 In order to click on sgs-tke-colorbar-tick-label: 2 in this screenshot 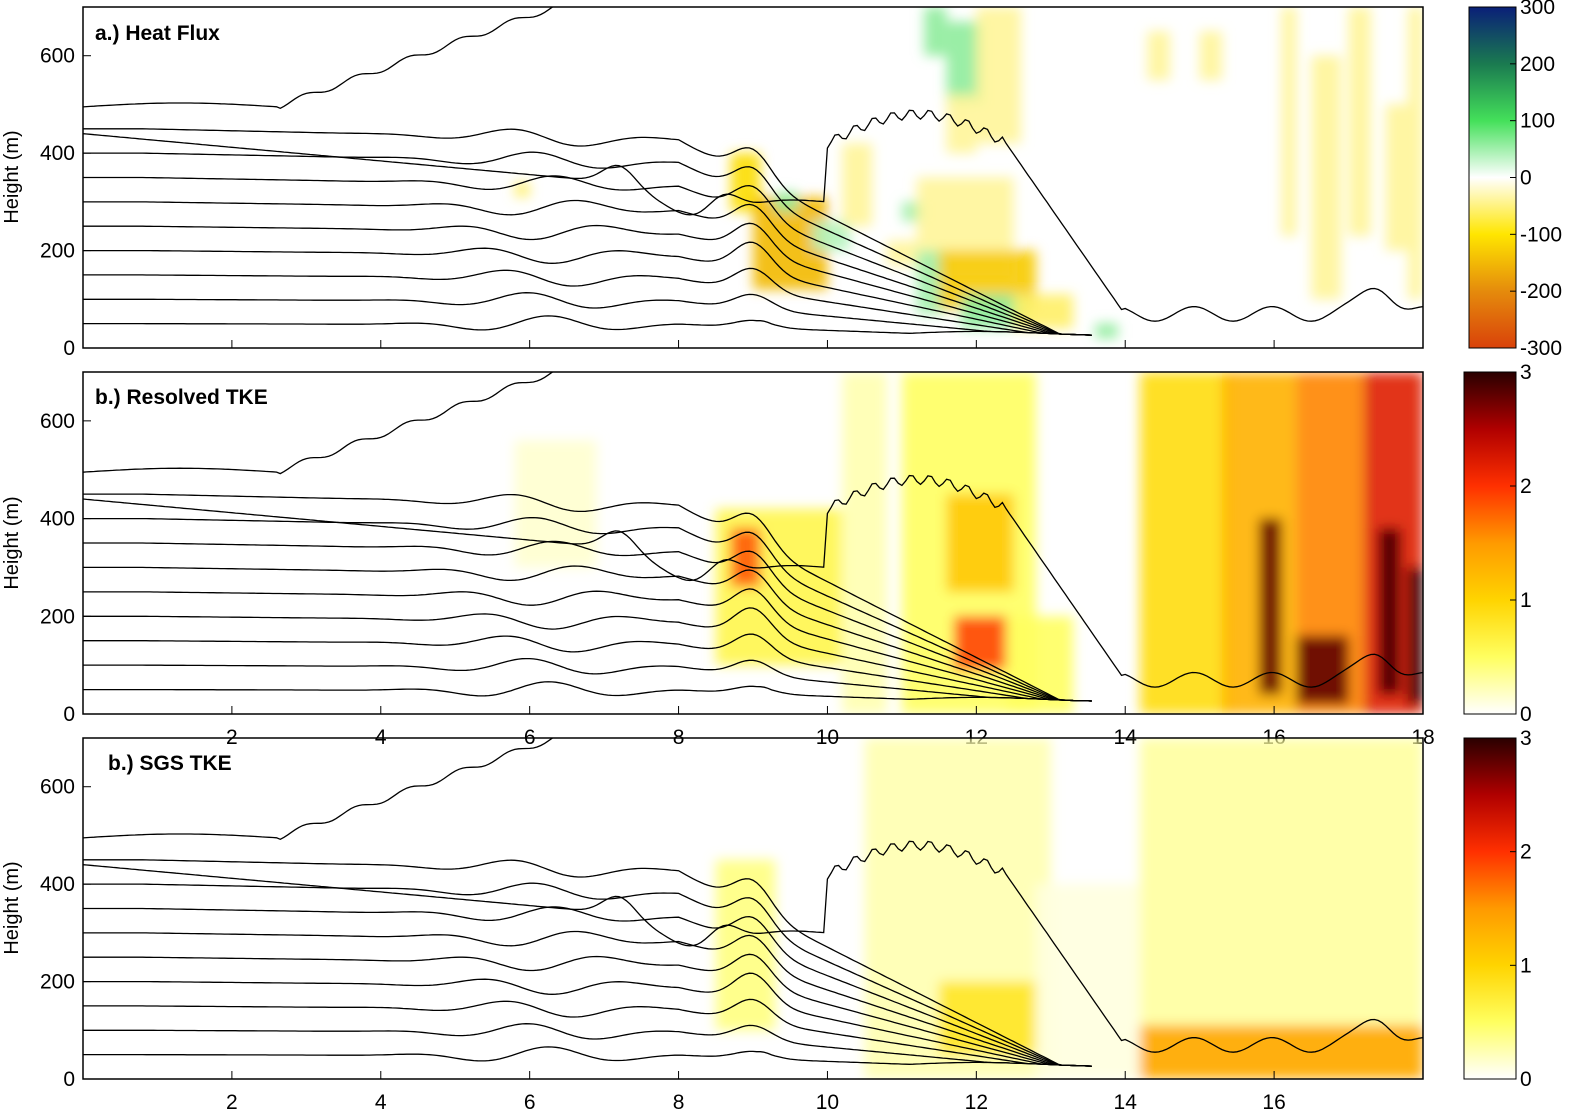, I will do `click(1526, 852)`.